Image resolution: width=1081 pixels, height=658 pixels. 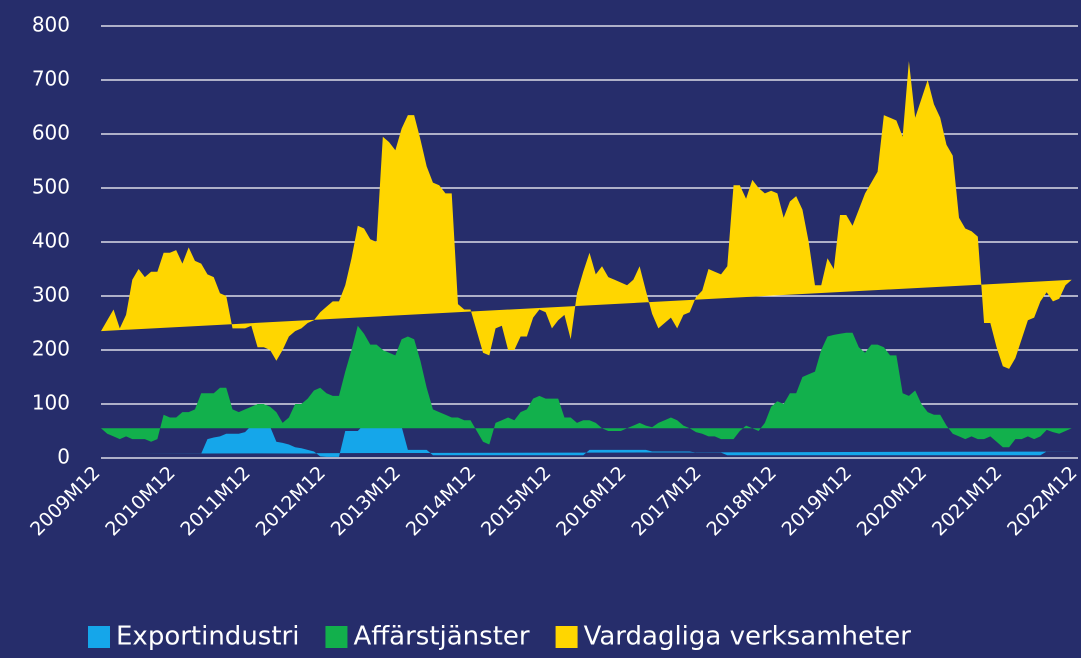 I want to click on y-tick-label: 600, so click(x=51, y=133).